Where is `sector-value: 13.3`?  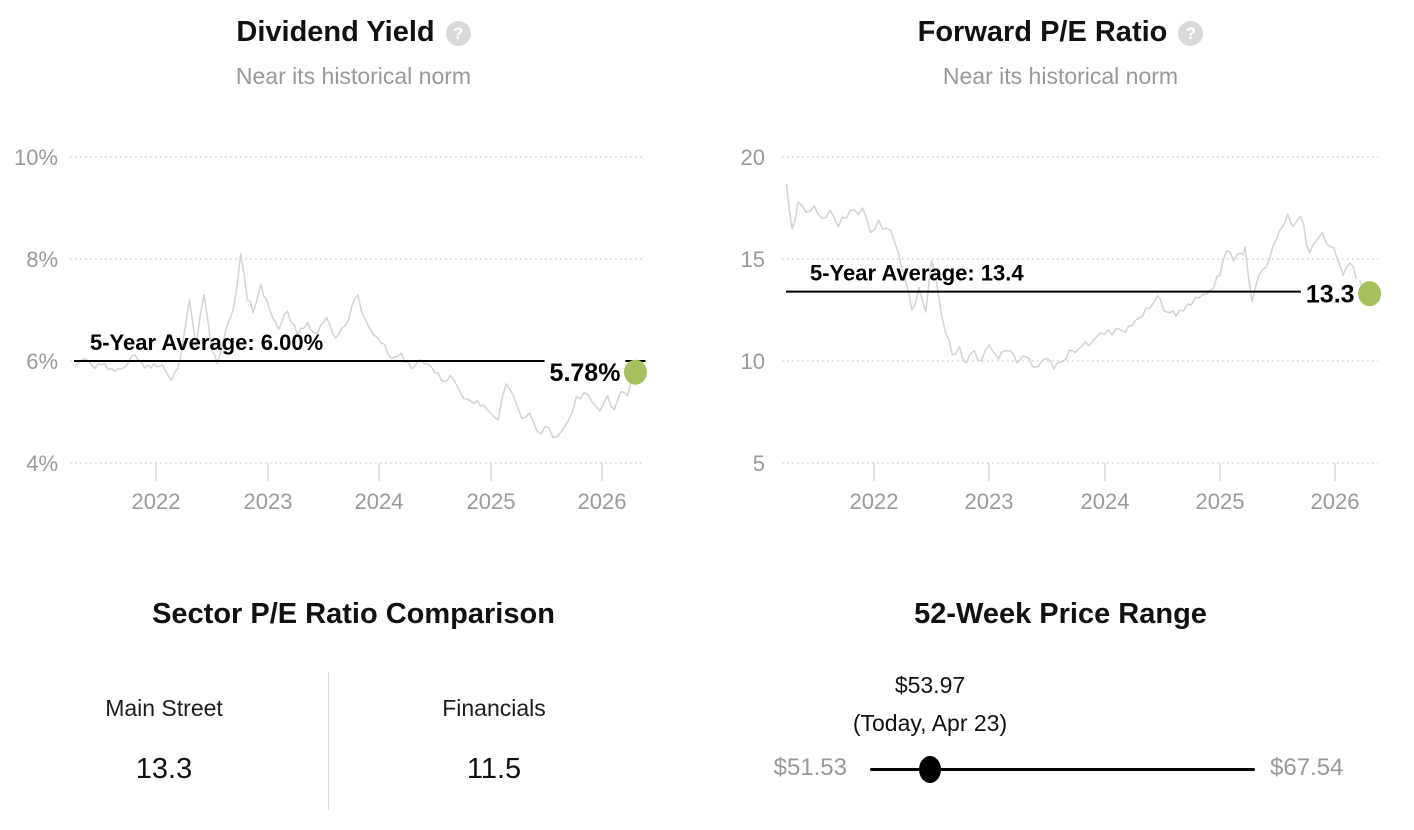 sector-value: 13.3 is located at coordinates (164, 769).